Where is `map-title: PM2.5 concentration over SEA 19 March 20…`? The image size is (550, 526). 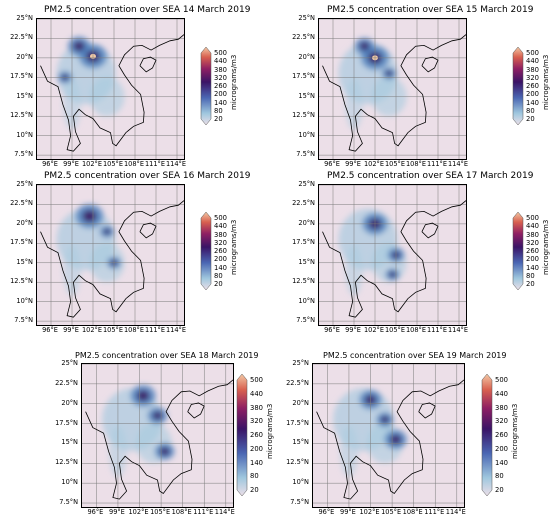 map-title: PM2.5 concentration over SEA 19 March 20… is located at coordinates (415, 355).